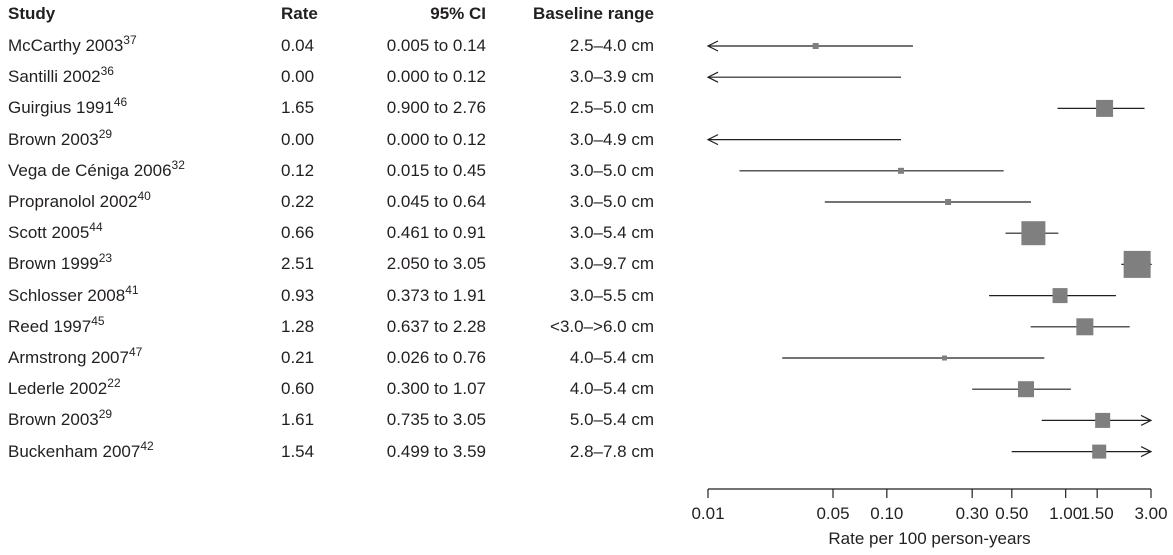 The height and width of the screenshot is (555, 1173). Describe the element at coordinates (1150, 513) in the screenshot. I see `x-tick-label: 3.00` at that location.